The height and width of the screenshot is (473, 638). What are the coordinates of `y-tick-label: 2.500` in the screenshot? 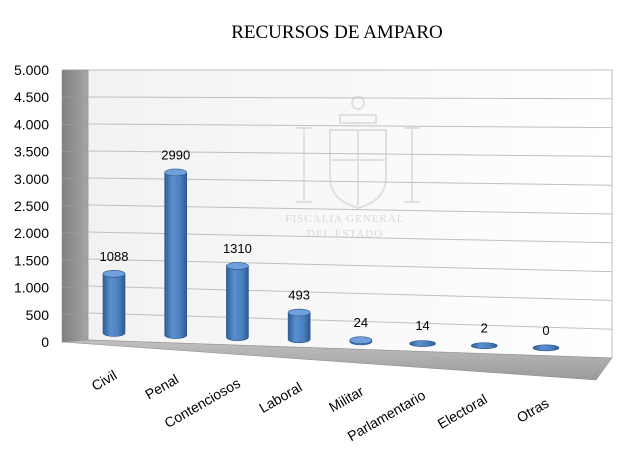 It's located at (31, 206).